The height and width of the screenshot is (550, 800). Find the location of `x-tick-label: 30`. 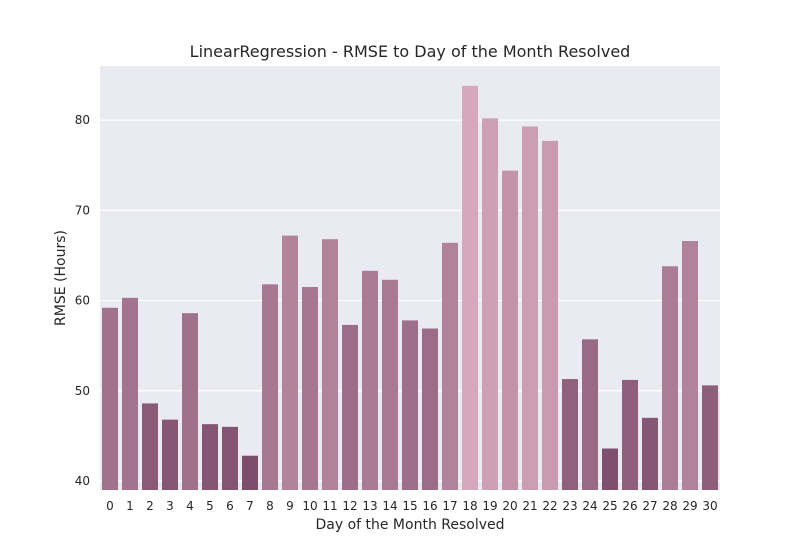

x-tick-label: 30 is located at coordinates (709, 506).